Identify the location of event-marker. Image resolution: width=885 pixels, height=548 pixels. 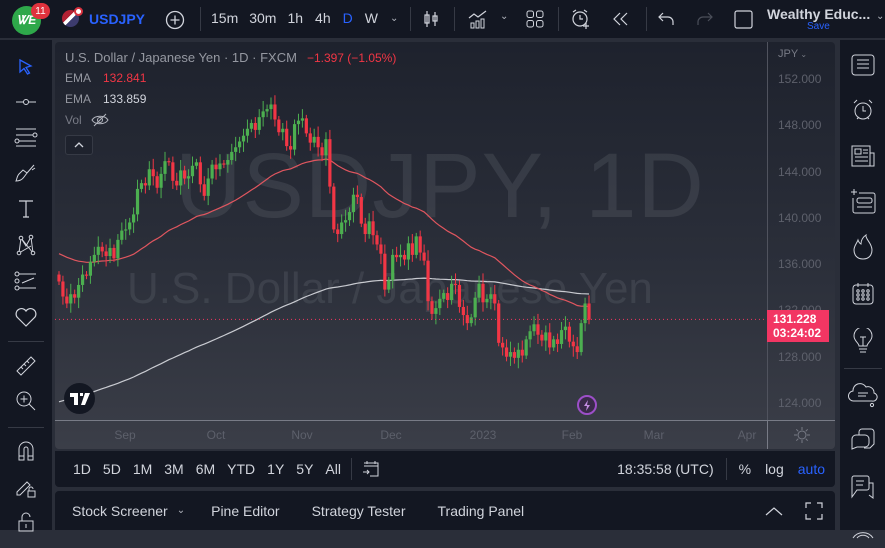
(587, 405).